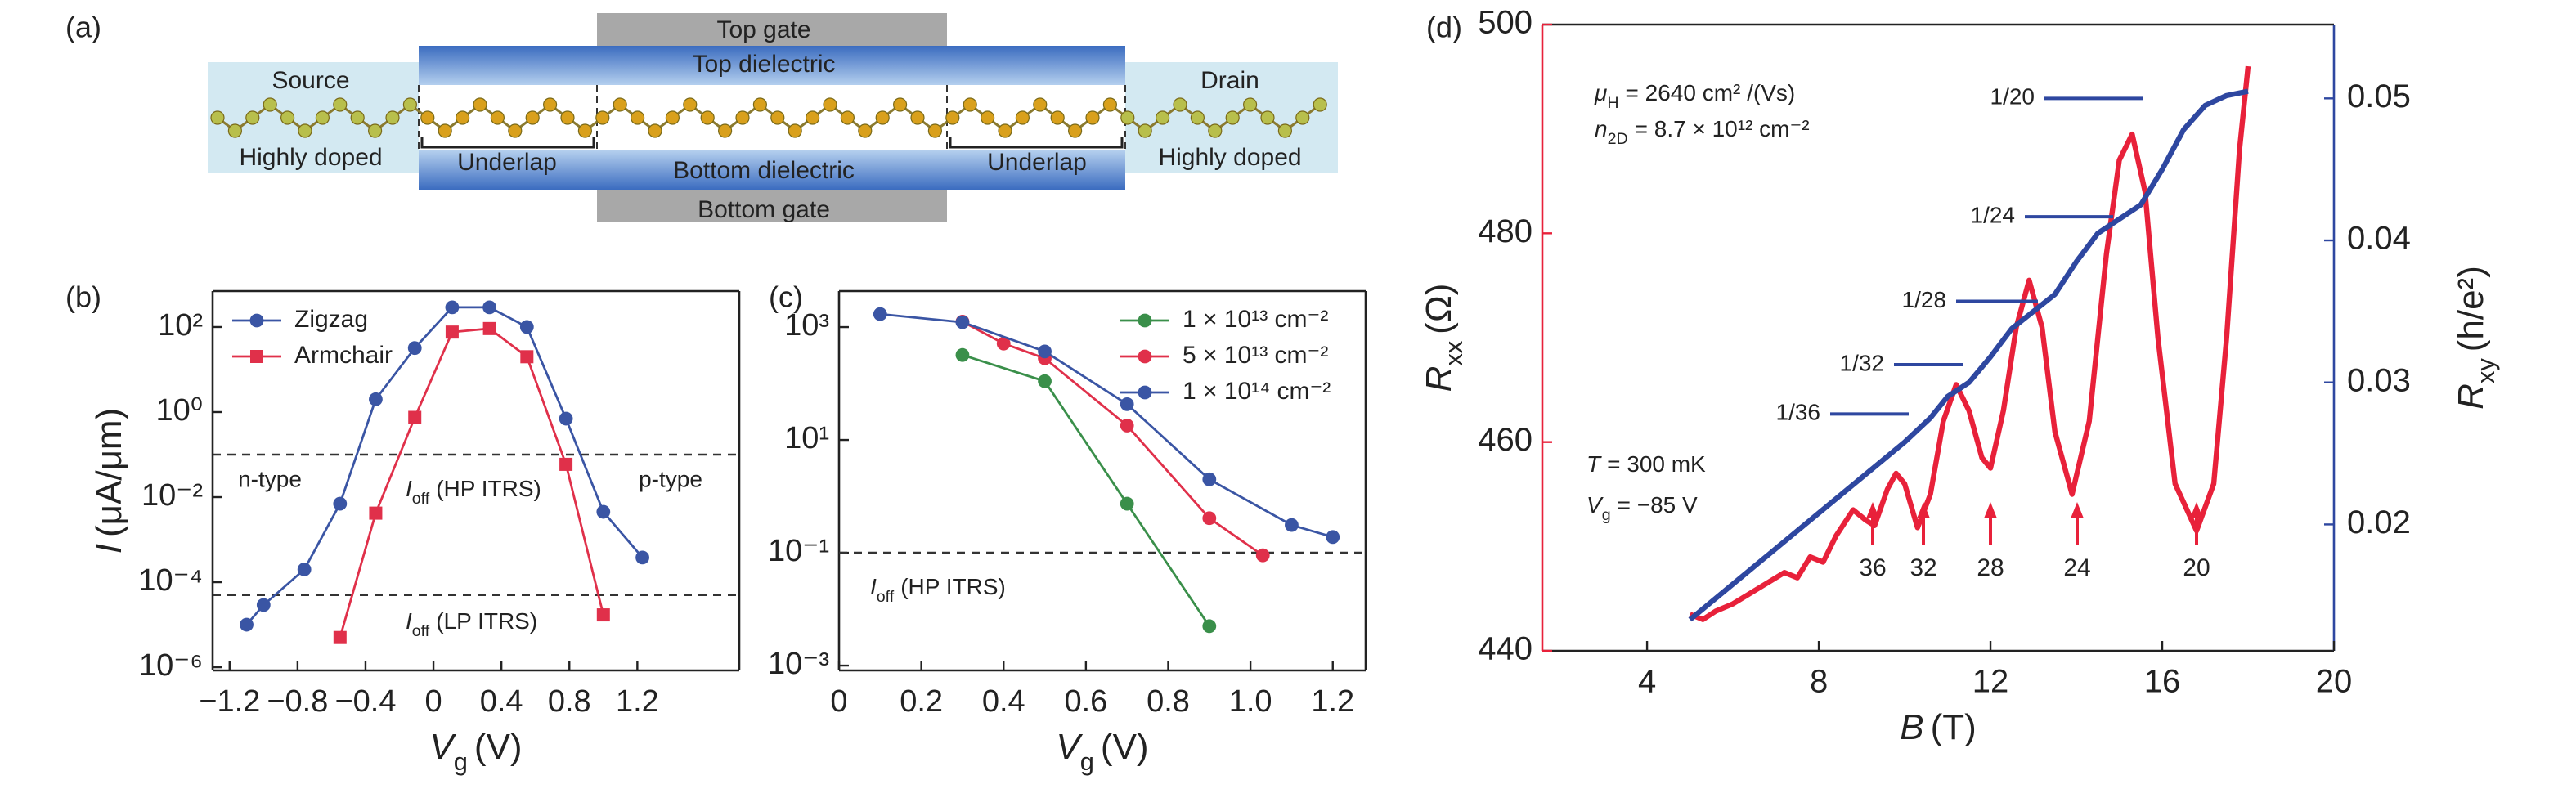 This screenshot has width=2576, height=789. Describe the element at coordinates (799, 551) in the screenshot. I see `y-tick-label: 10⁻¹` at that location.